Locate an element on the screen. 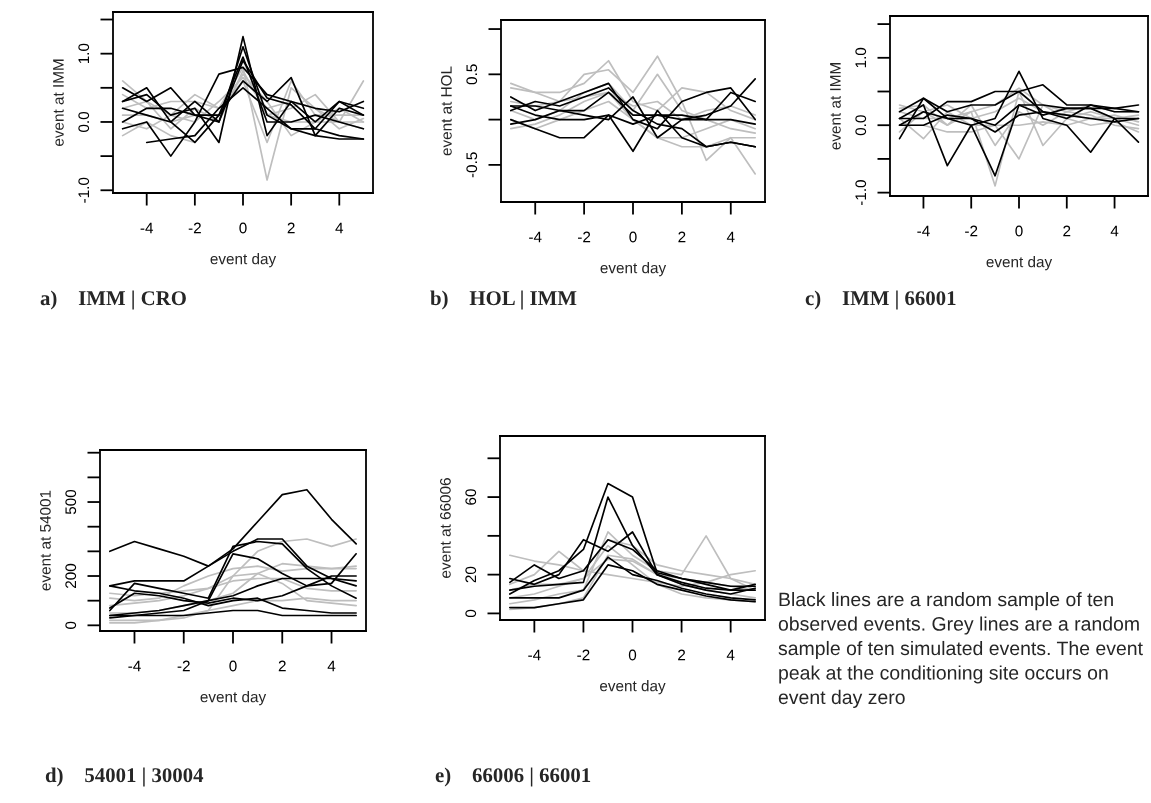 The image size is (1151, 803). y-tick-label: 20 is located at coordinates (471, 574).